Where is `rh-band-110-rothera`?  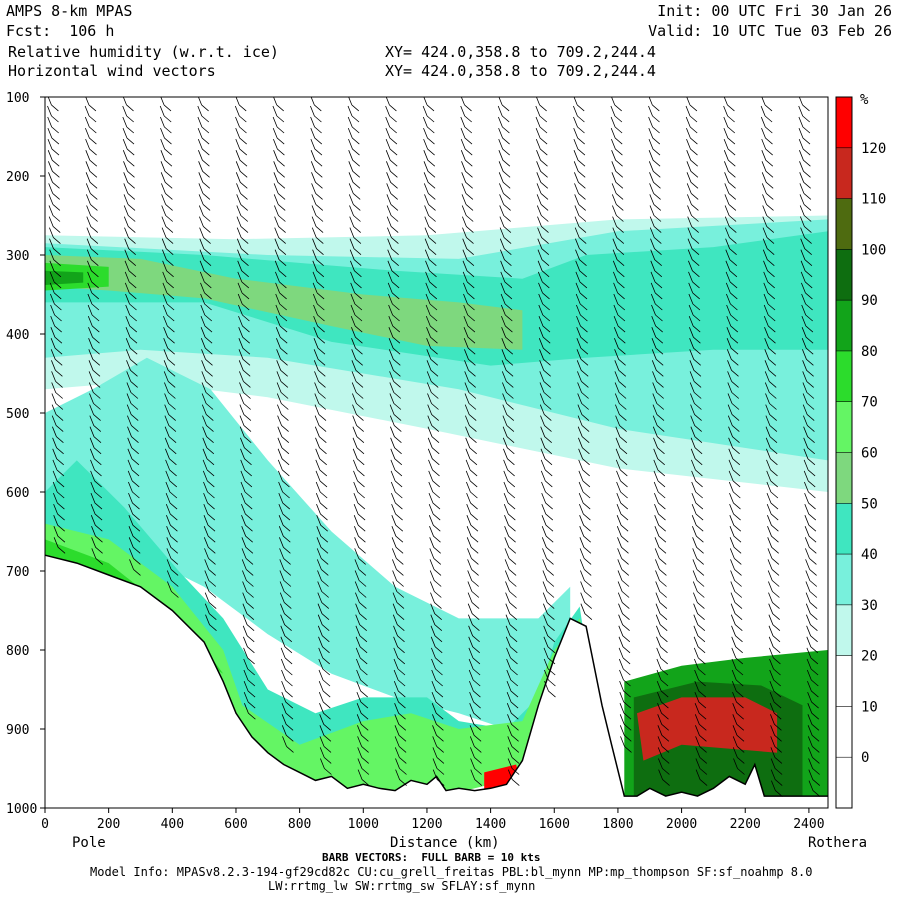 rh-band-110-rothera is located at coordinates (707, 729).